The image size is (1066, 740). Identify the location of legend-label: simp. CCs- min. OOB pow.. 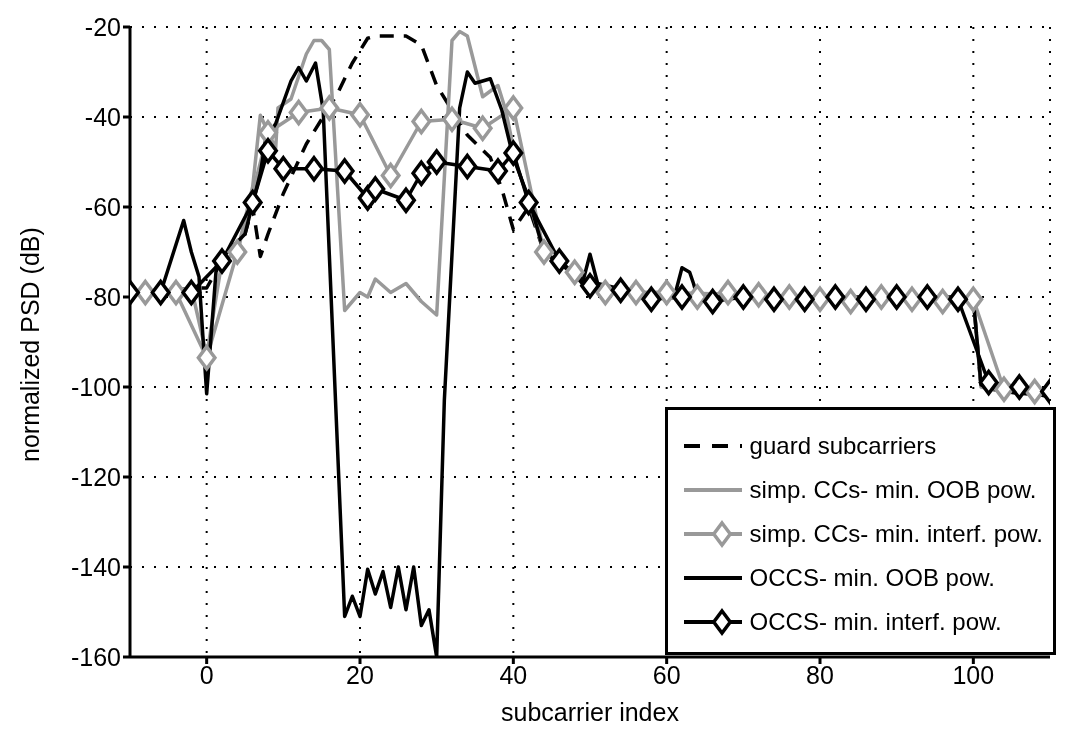
(893, 490).